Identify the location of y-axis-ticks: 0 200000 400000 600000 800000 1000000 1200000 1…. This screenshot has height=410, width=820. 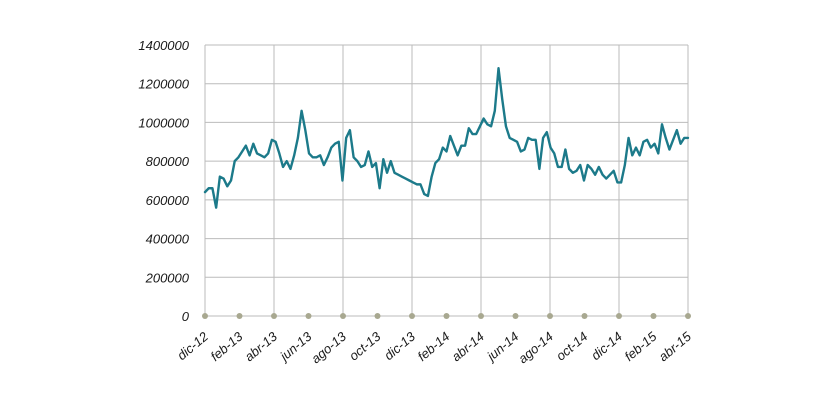
(163, 181).